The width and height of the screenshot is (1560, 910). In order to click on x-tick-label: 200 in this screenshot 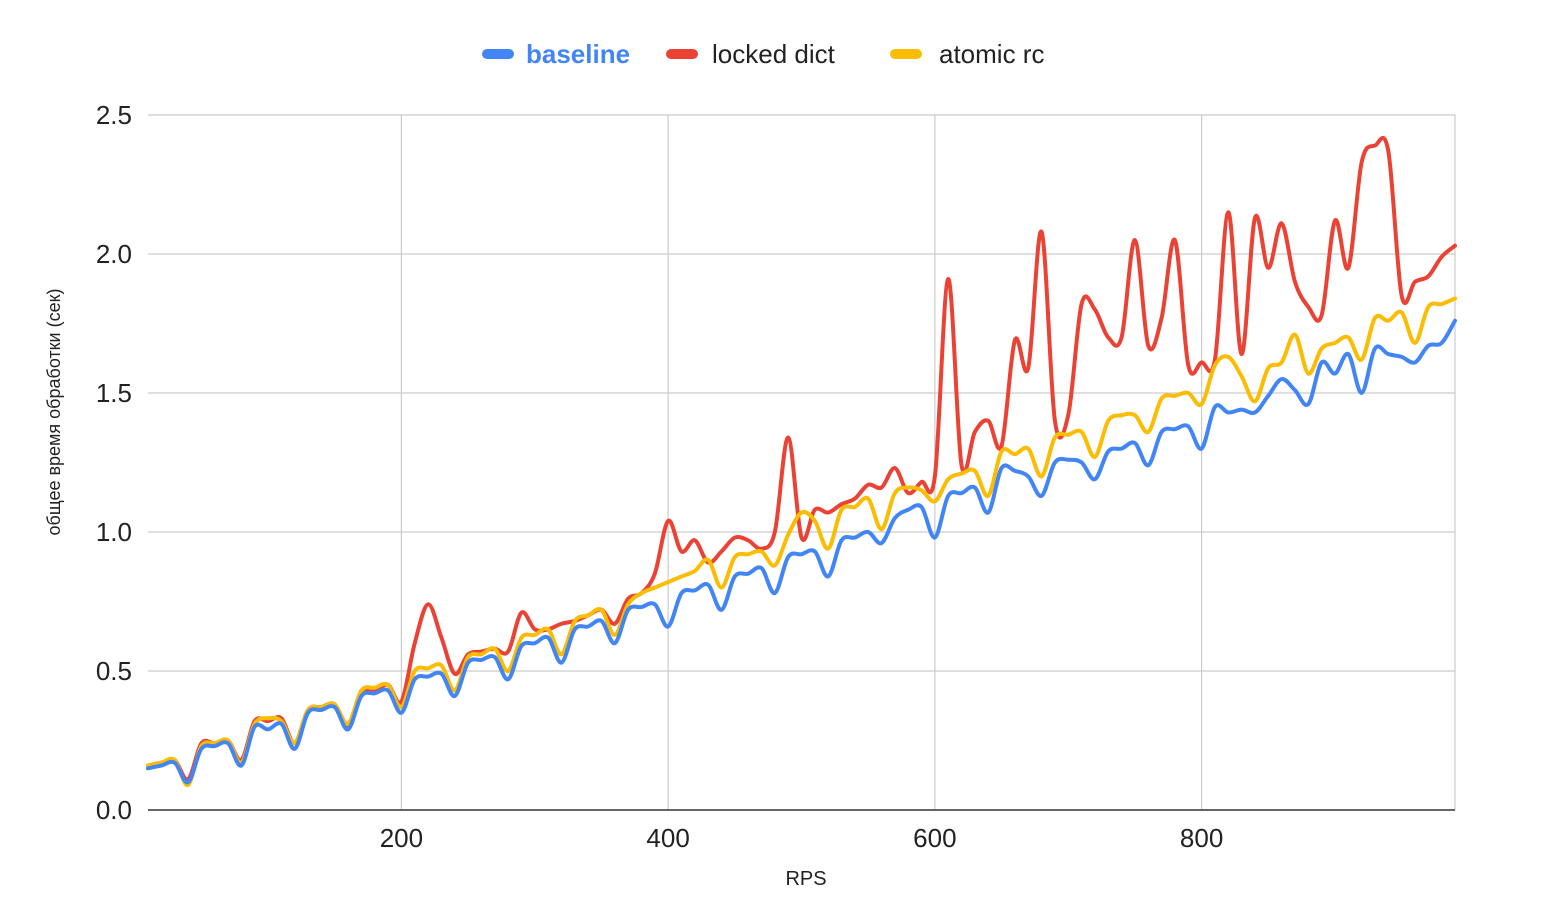, I will do `click(401, 838)`.